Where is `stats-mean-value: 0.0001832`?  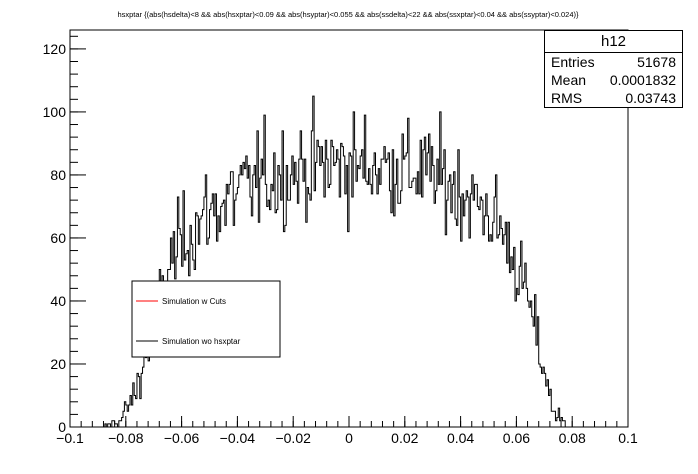
stats-mean-value: 0.0001832 is located at coordinates (642, 80).